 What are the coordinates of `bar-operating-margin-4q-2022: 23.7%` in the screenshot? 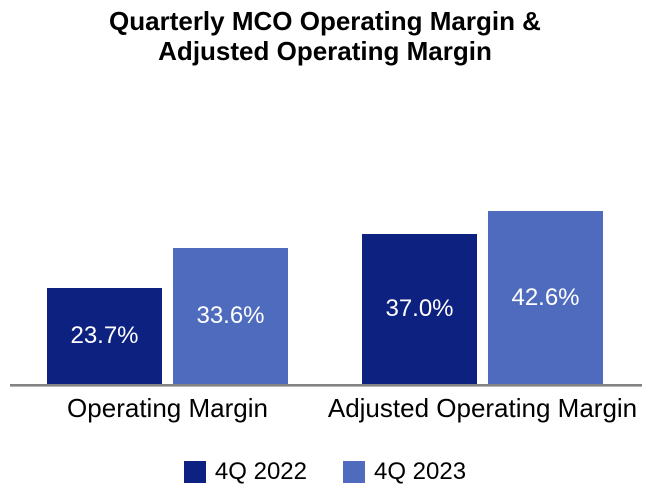 It's located at (104, 336).